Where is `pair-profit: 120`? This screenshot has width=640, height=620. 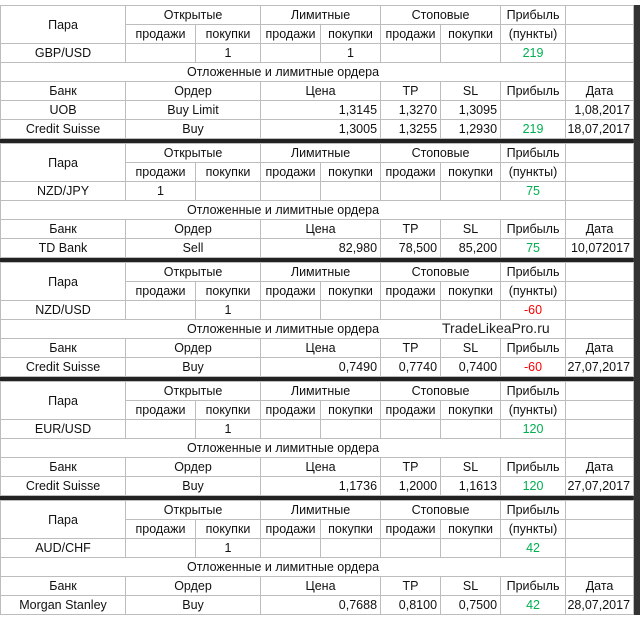 pair-profit: 120 is located at coordinates (533, 429).